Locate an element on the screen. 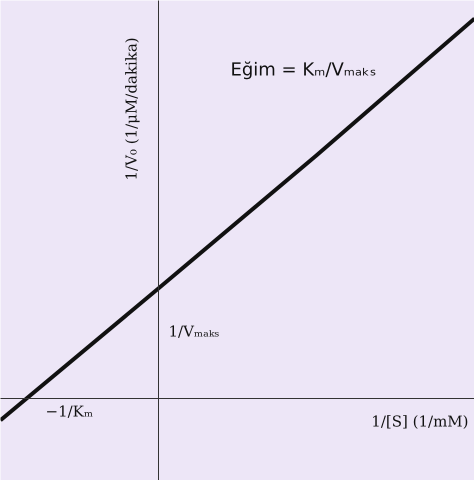  x-axis-title: 1/[S] (1/mM) is located at coordinates (420, 421).